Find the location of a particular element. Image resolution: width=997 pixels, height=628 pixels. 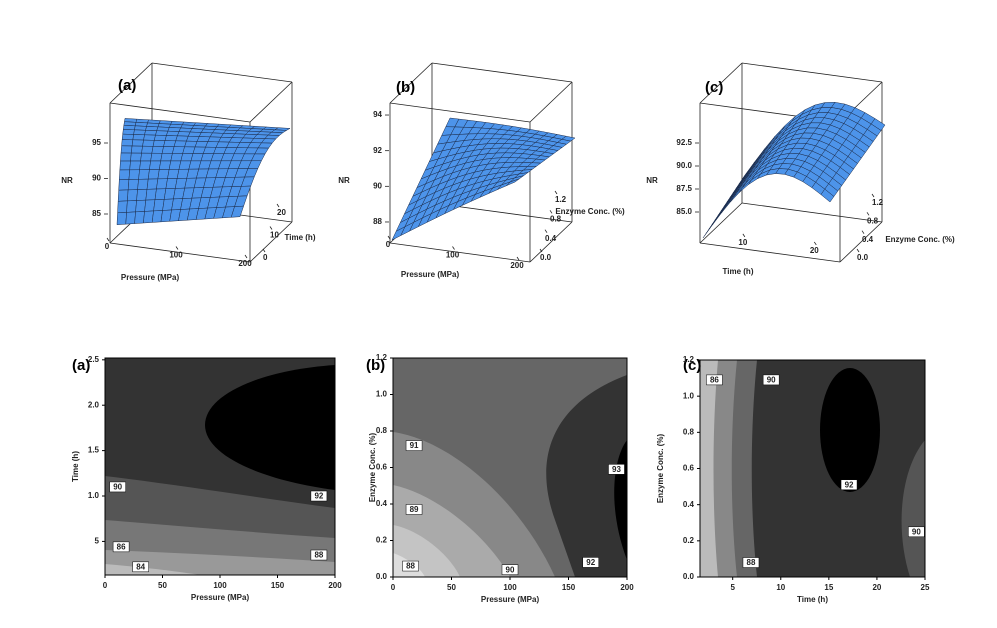

y-tick-label: 1.0 is located at coordinates (382, 394).